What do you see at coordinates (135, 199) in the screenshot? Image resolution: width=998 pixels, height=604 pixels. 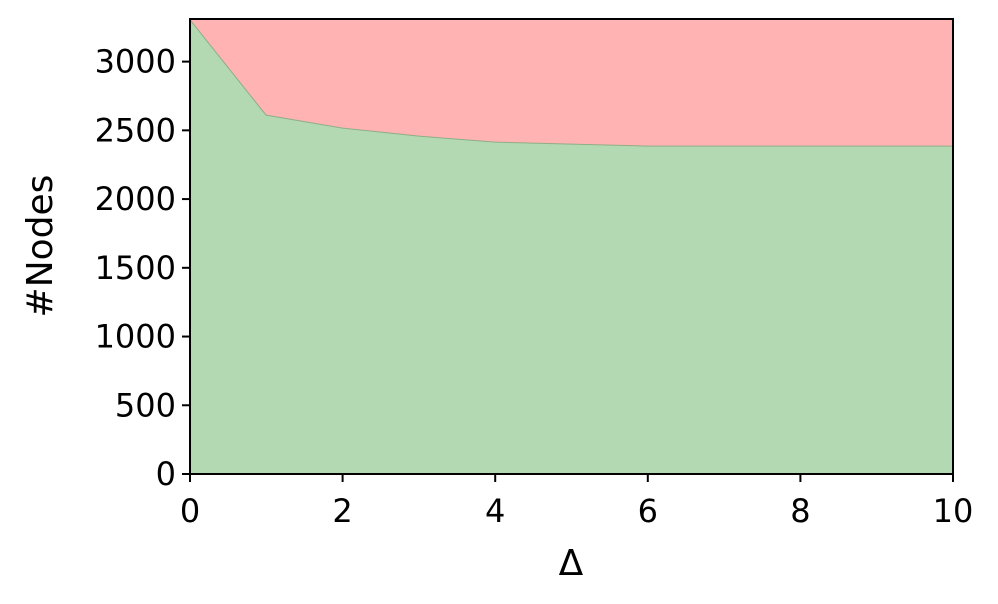 I see `y-tick-label: 2000` at bounding box center [135, 199].